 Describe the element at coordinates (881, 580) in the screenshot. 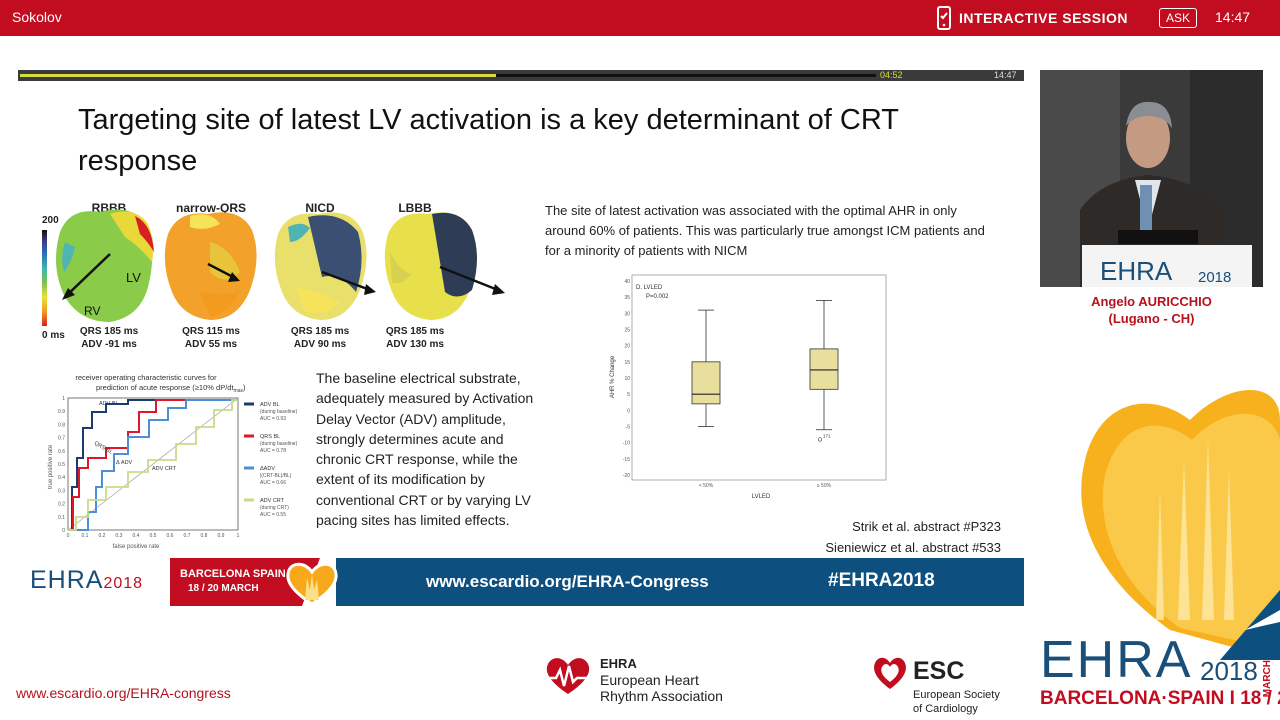

I see `banner-hashtag: #EHRA2018` at that location.